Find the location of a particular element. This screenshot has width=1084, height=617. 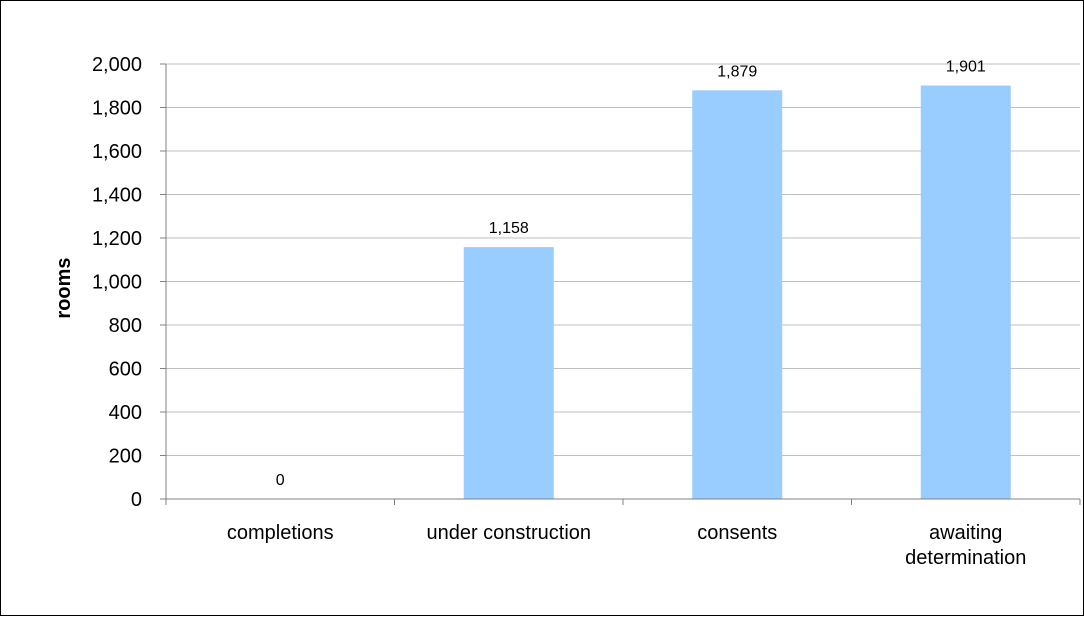

category-label: awaiting determination is located at coordinates (965, 545).